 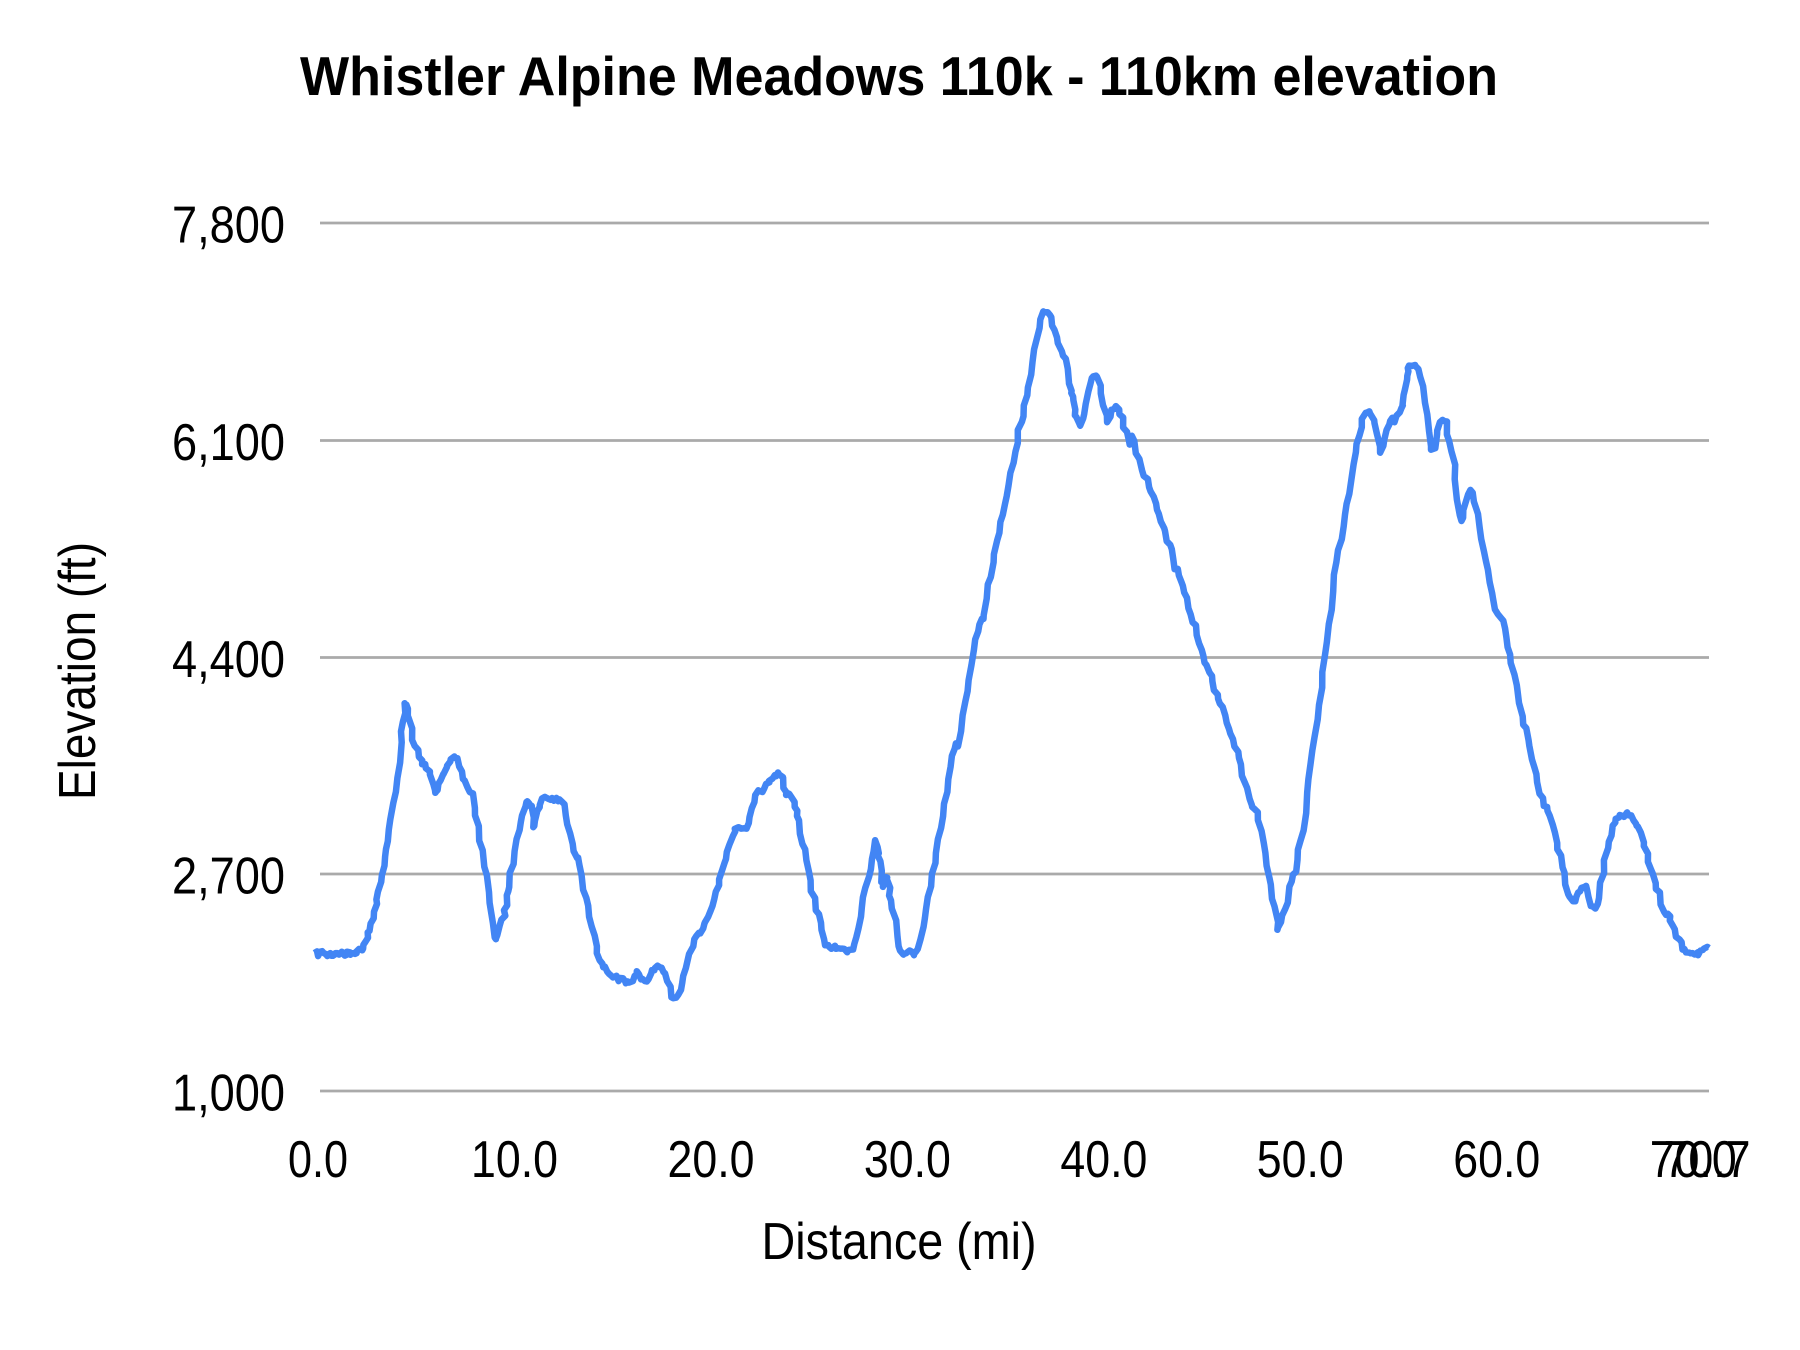 What do you see at coordinates (899, 1242) in the screenshot?
I see `svg-text: Distance (mi)` at bounding box center [899, 1242].